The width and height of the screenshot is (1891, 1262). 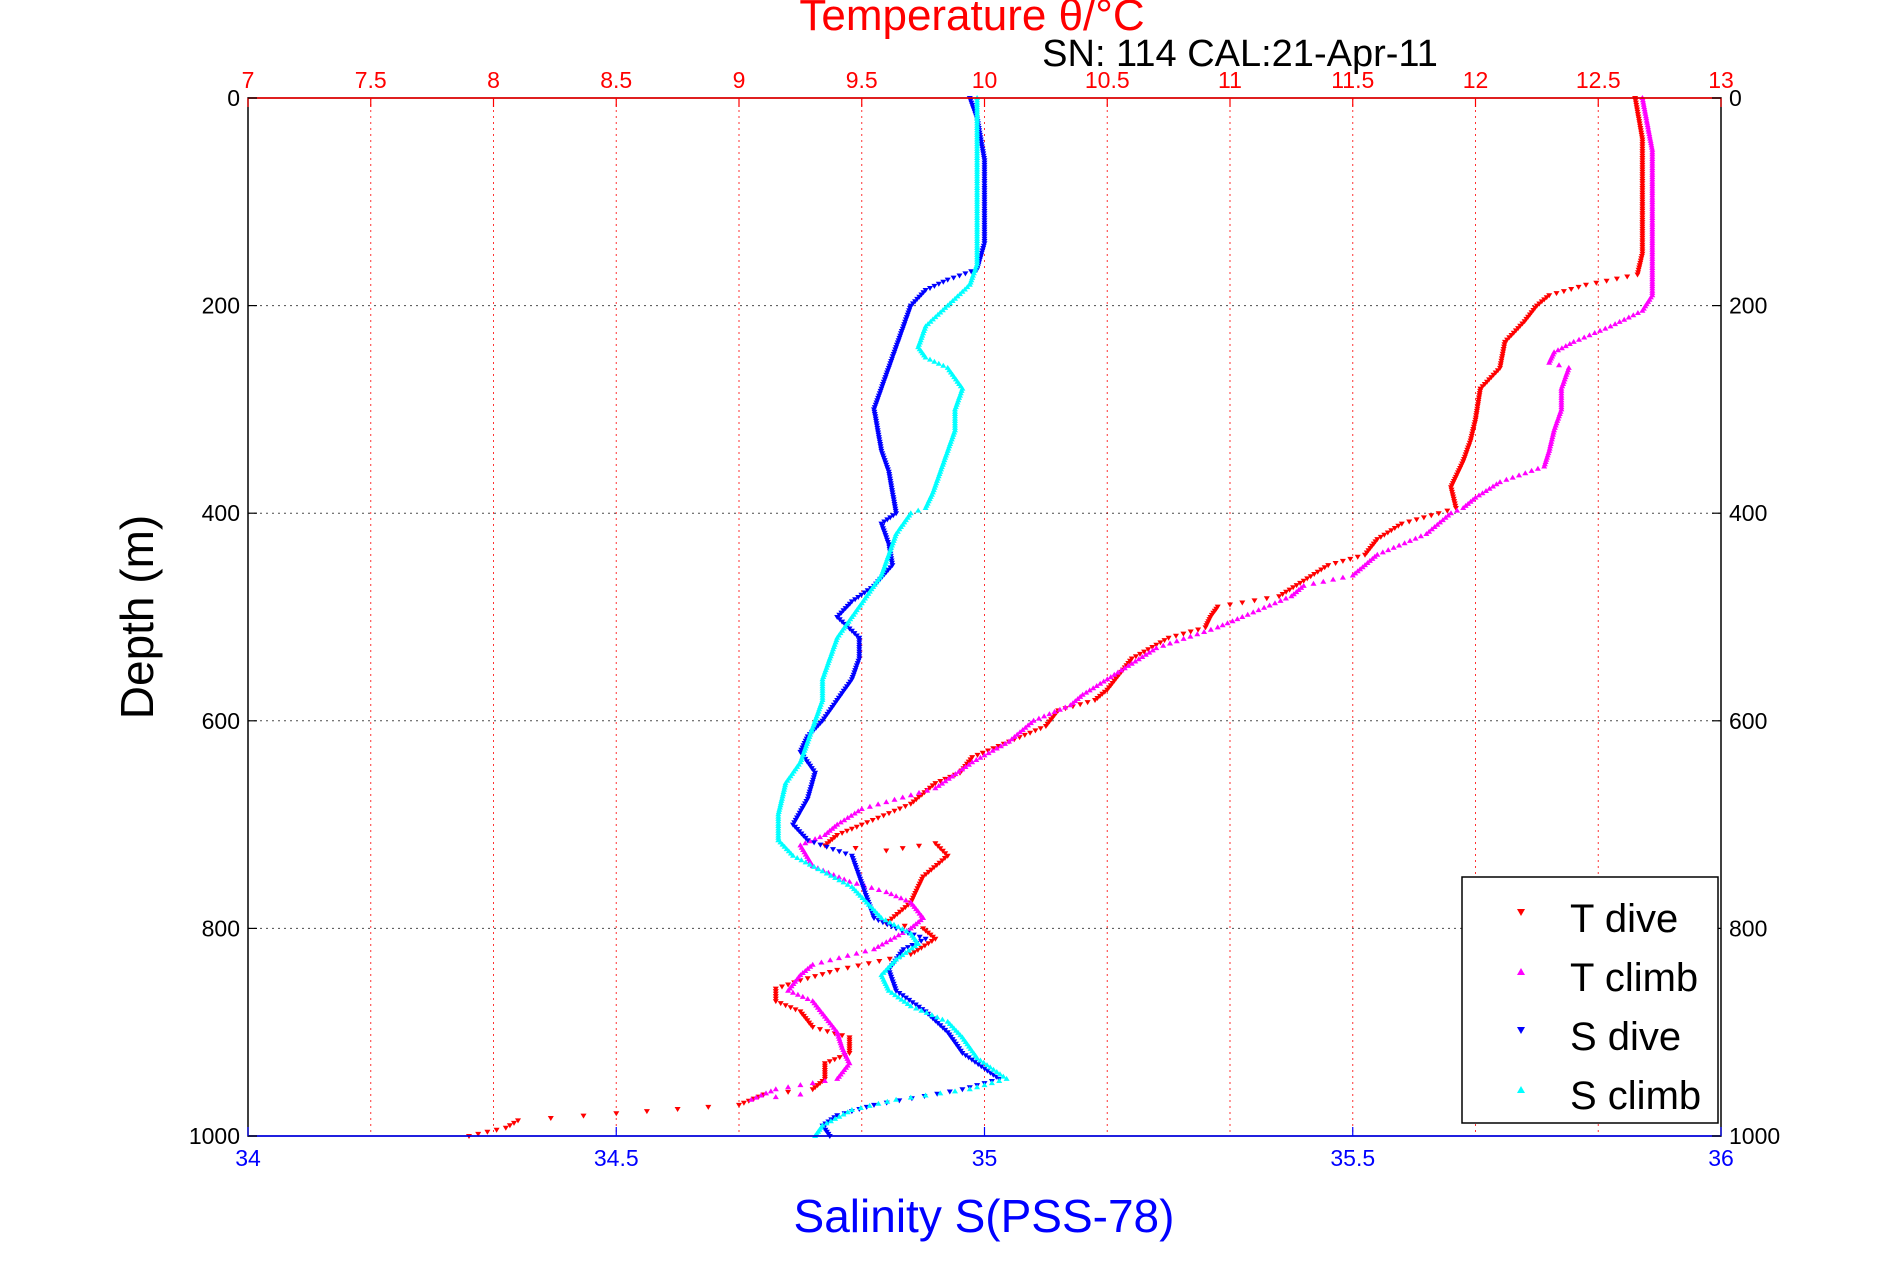 I want to click on y-axis-tick-label-right: 200, so click(x=1748, y=306).